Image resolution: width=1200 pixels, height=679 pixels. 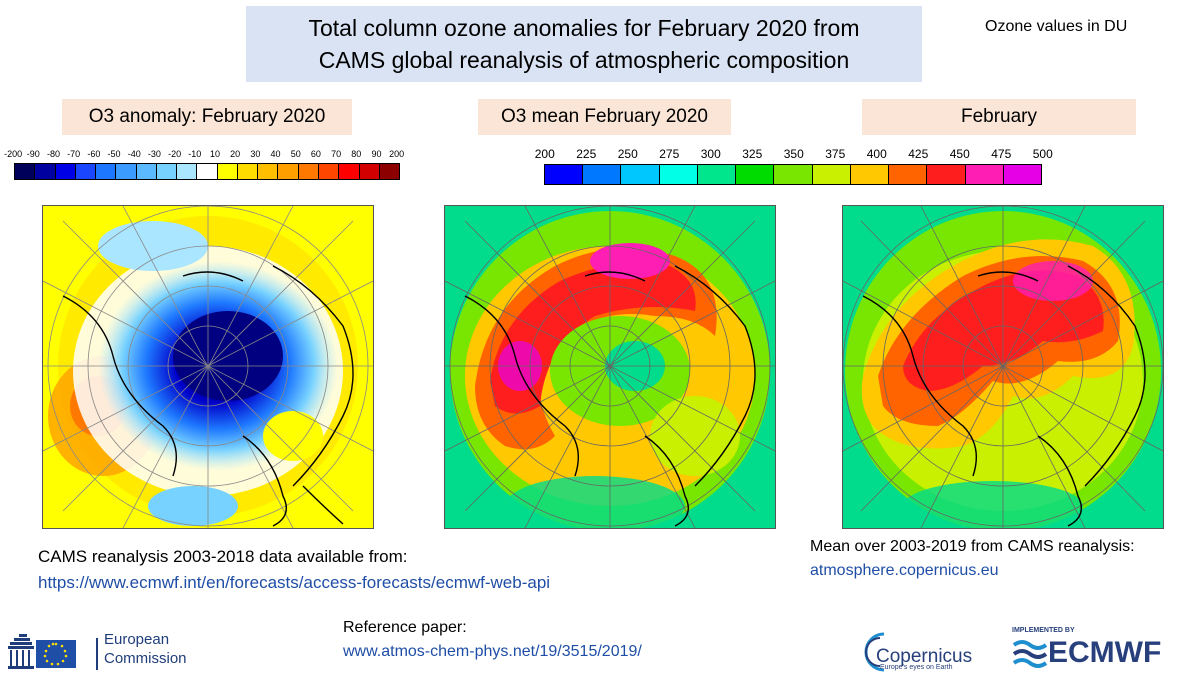 What do you see at coordinates (356, 154) in the screenshot?
I see `anomaly-colorbar-label-17: 80` at bounding box center [356, 154].